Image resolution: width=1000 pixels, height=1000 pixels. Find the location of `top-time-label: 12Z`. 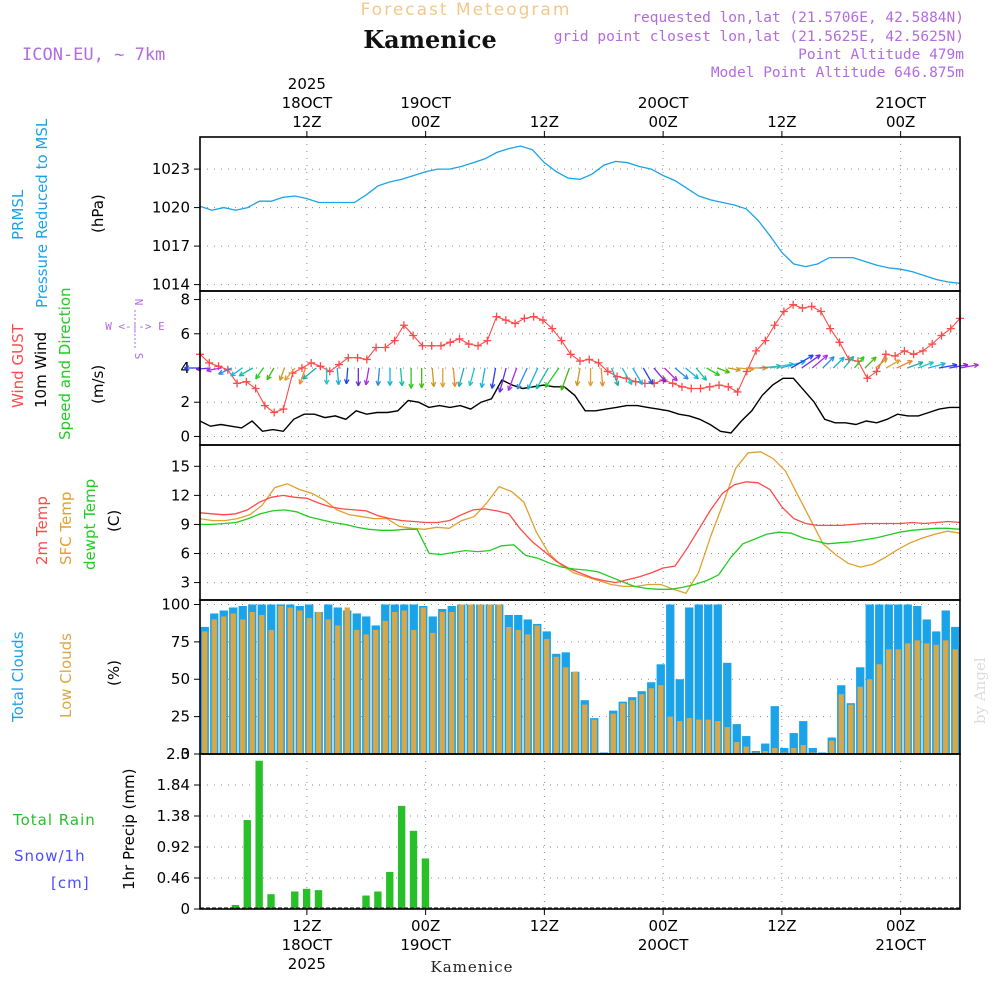

top-time-label: 12Z is located at coordinates (781, 122).